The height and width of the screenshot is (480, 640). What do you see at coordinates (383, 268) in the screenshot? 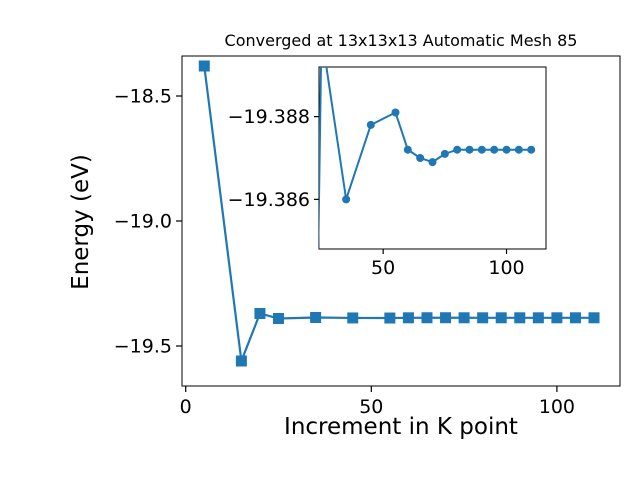
I see `inset-x-tick-label: 50` at bounding box center [383, 268].